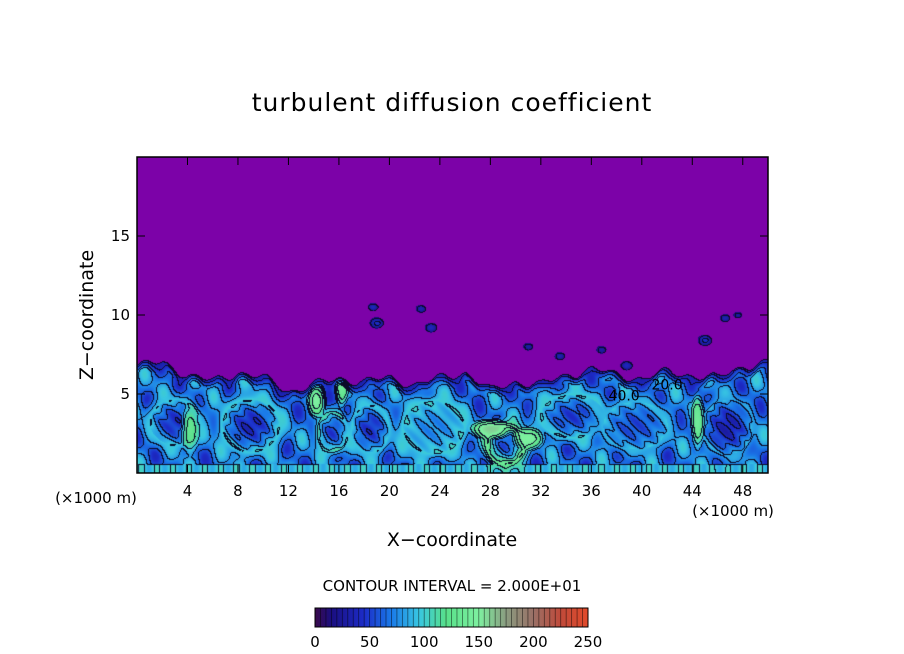 The height and width of the screenshot is (654, 904). What do you see at coordinates (288, 491) in the screenshot?
I see `x-tick-label: 12` at bounding box center [288, 491].